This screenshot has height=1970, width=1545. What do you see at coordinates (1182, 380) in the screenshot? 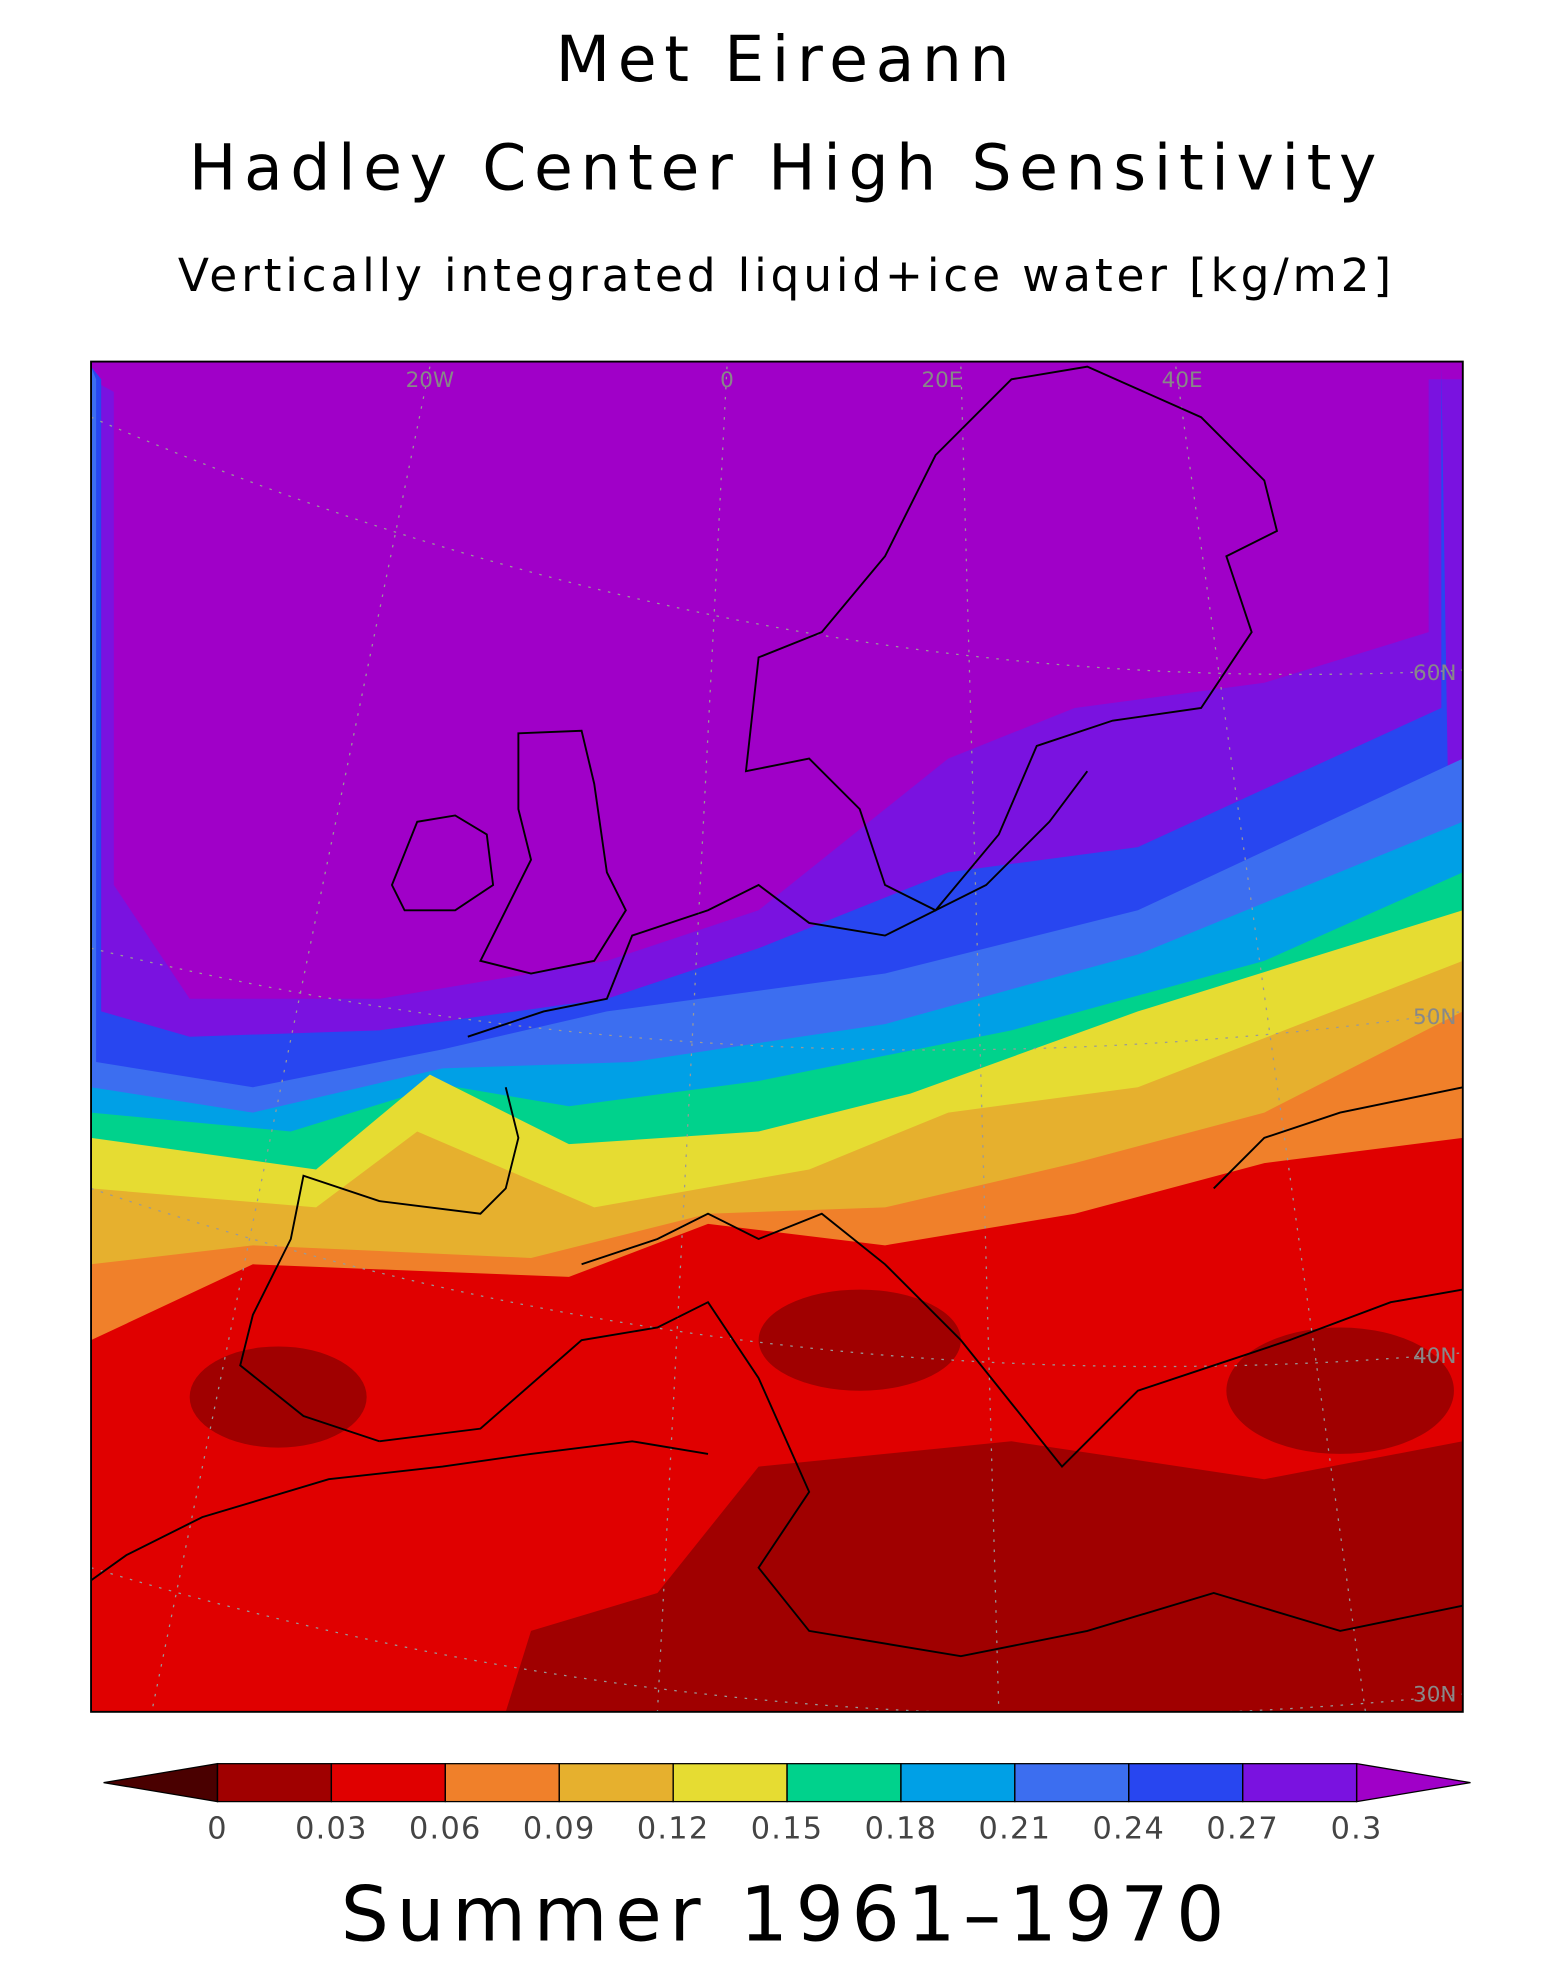
I see `longitude-label: 40E` at bounding box center [1182, 380].